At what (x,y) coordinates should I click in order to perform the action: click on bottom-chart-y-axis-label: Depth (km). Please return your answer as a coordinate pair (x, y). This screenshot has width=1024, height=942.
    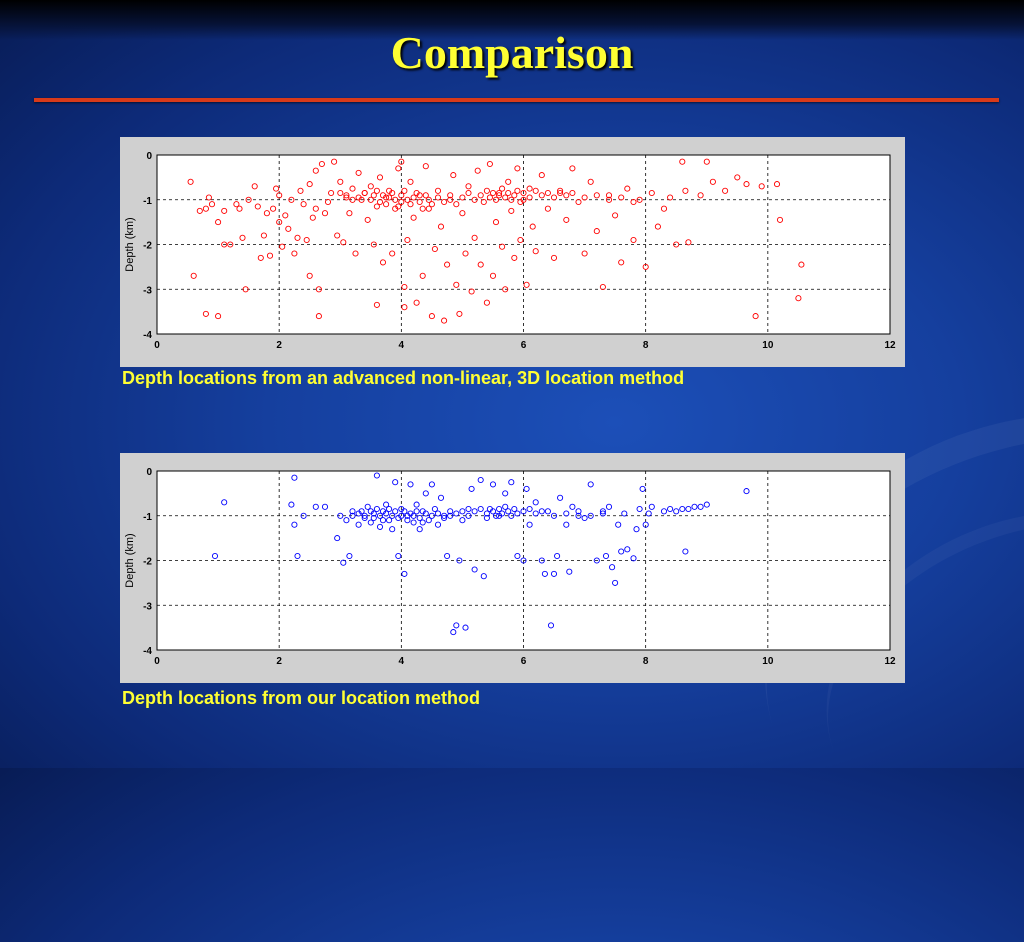
    Looking at the image, I should click on (130, 560).